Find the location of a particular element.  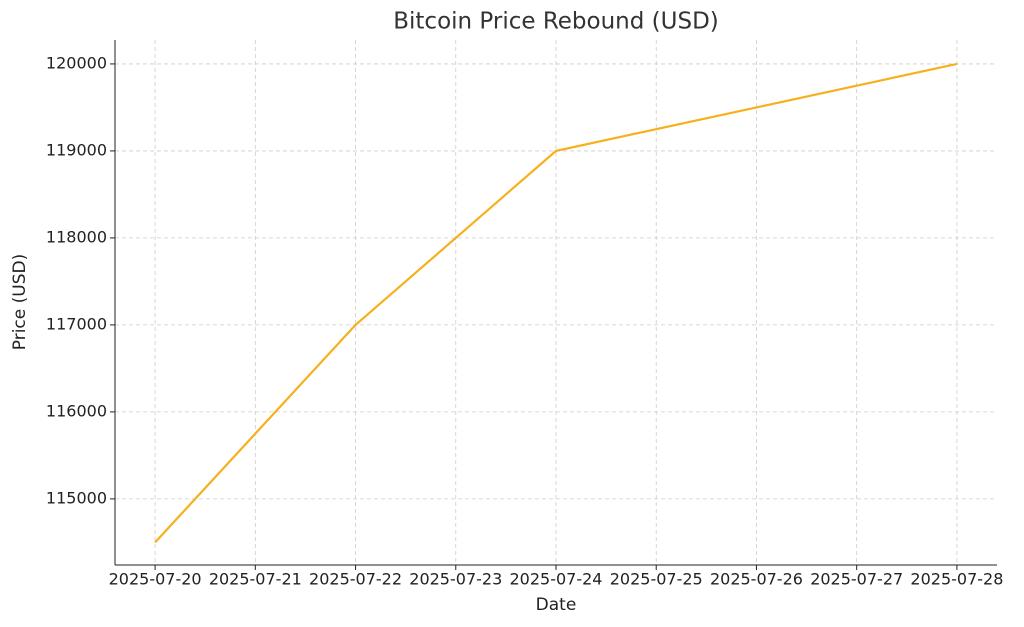

y-axis-label: Price (USD) is located at coordinates (20, 302).